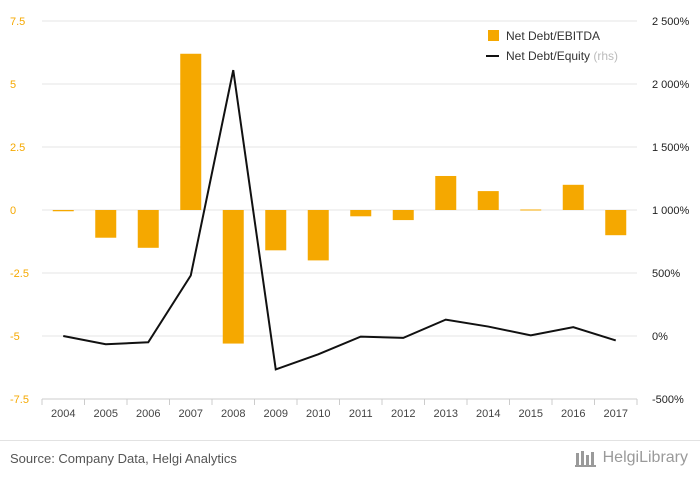 The image size is (700, 484). I want to click on y-left-tick-label: -5, so click(15, 337).